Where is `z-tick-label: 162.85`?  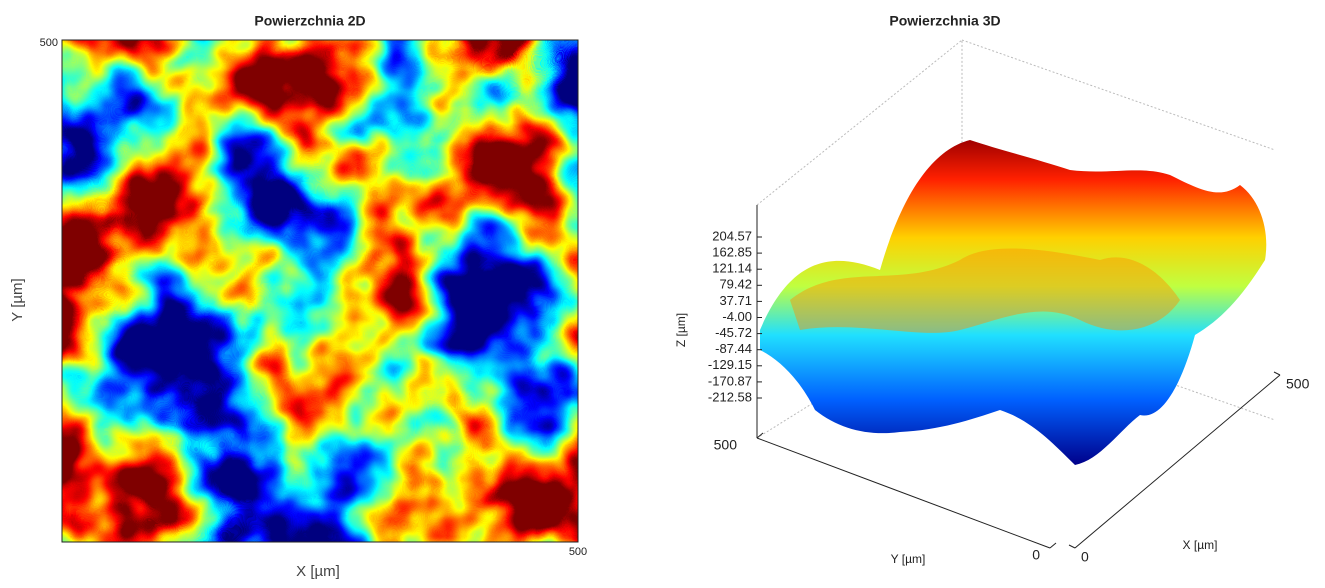
z-tick-label: 162.85 is located at coordinates (732, 252).